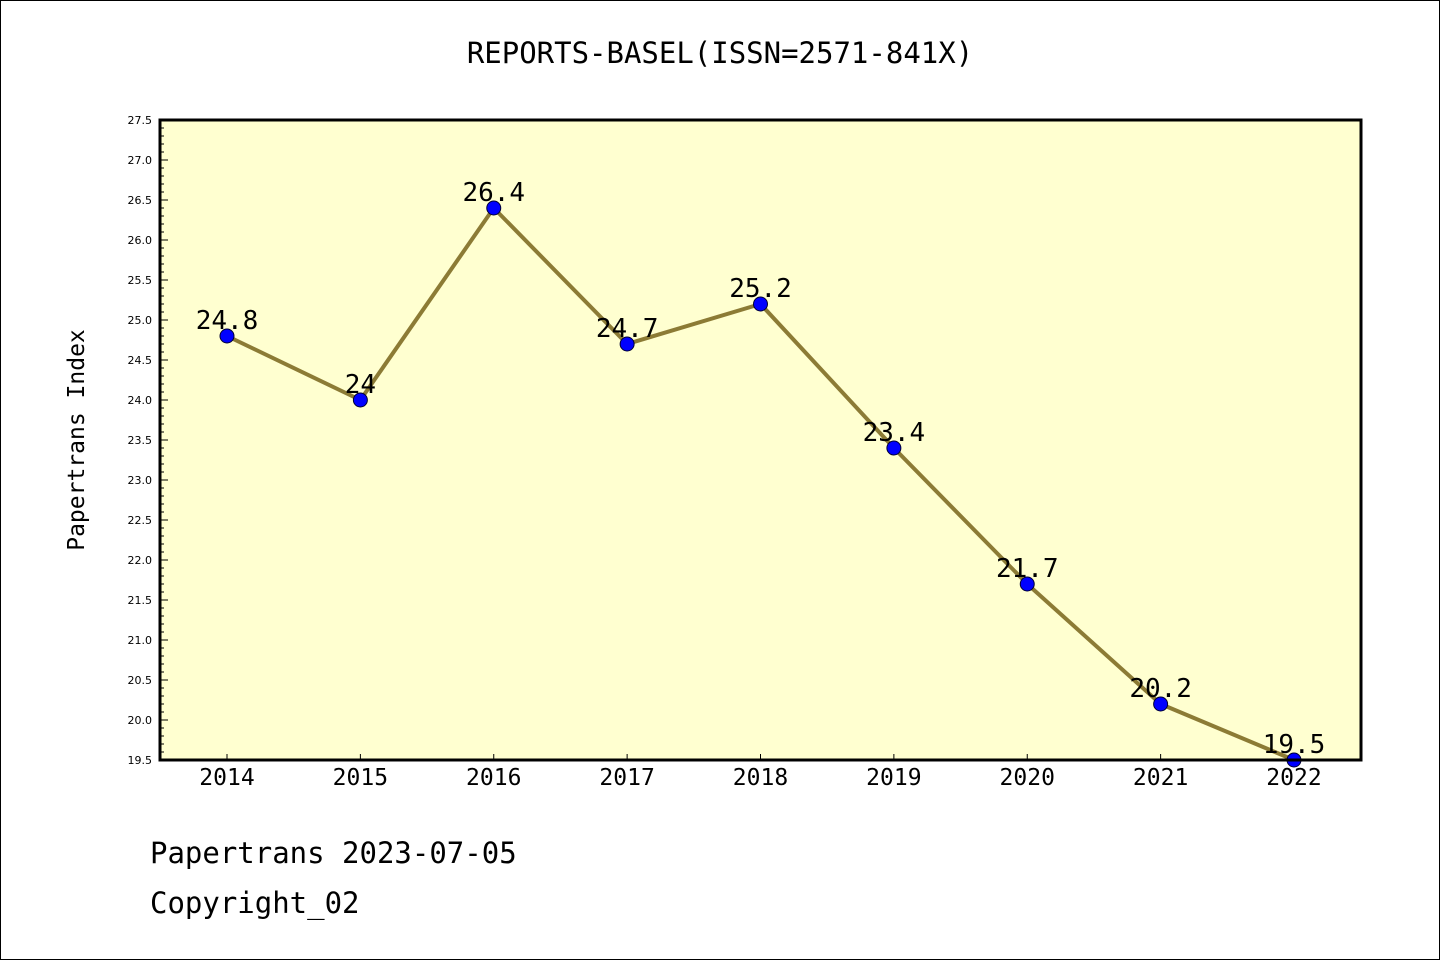 Image resolution: width=1440 pixels, height=960 pixels. I want to click on y-tick-label: 21.0, so click(140, 640).